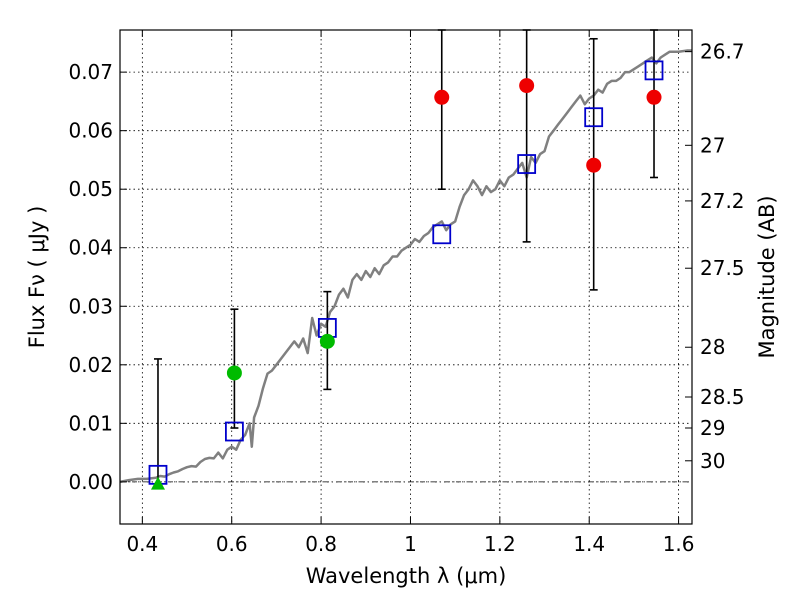  I want to click on y-tick-label: 0.05, so click(90, 189).